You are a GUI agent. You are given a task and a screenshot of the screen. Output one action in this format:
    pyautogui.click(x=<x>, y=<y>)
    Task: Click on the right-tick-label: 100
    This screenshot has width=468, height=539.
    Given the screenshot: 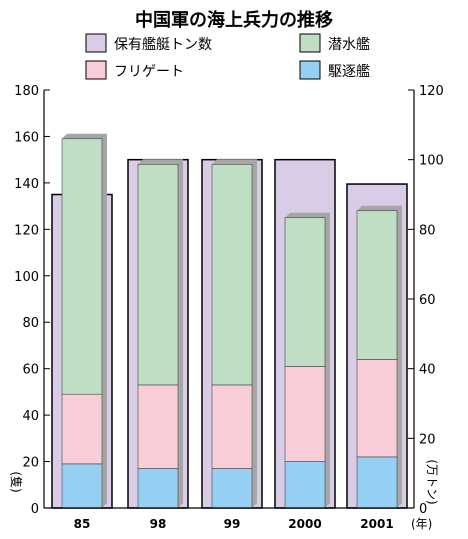 What is the action you would take?
    pyautogui.click(x=431, y=161)
    